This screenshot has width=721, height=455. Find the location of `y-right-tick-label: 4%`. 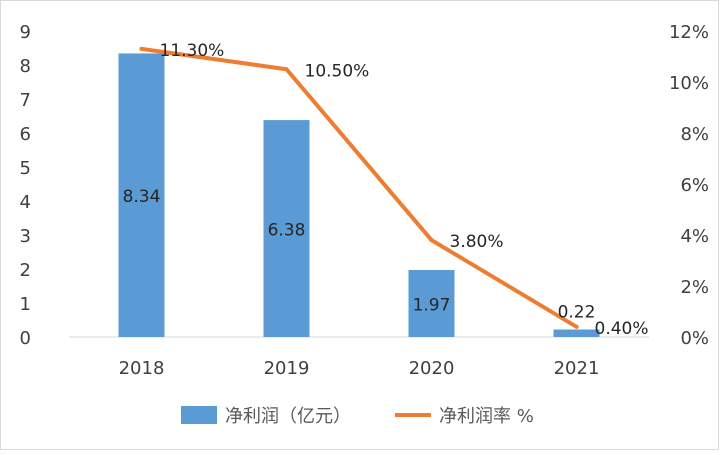

y-right-tick-label: 4% is located at coordinates (694, 236).